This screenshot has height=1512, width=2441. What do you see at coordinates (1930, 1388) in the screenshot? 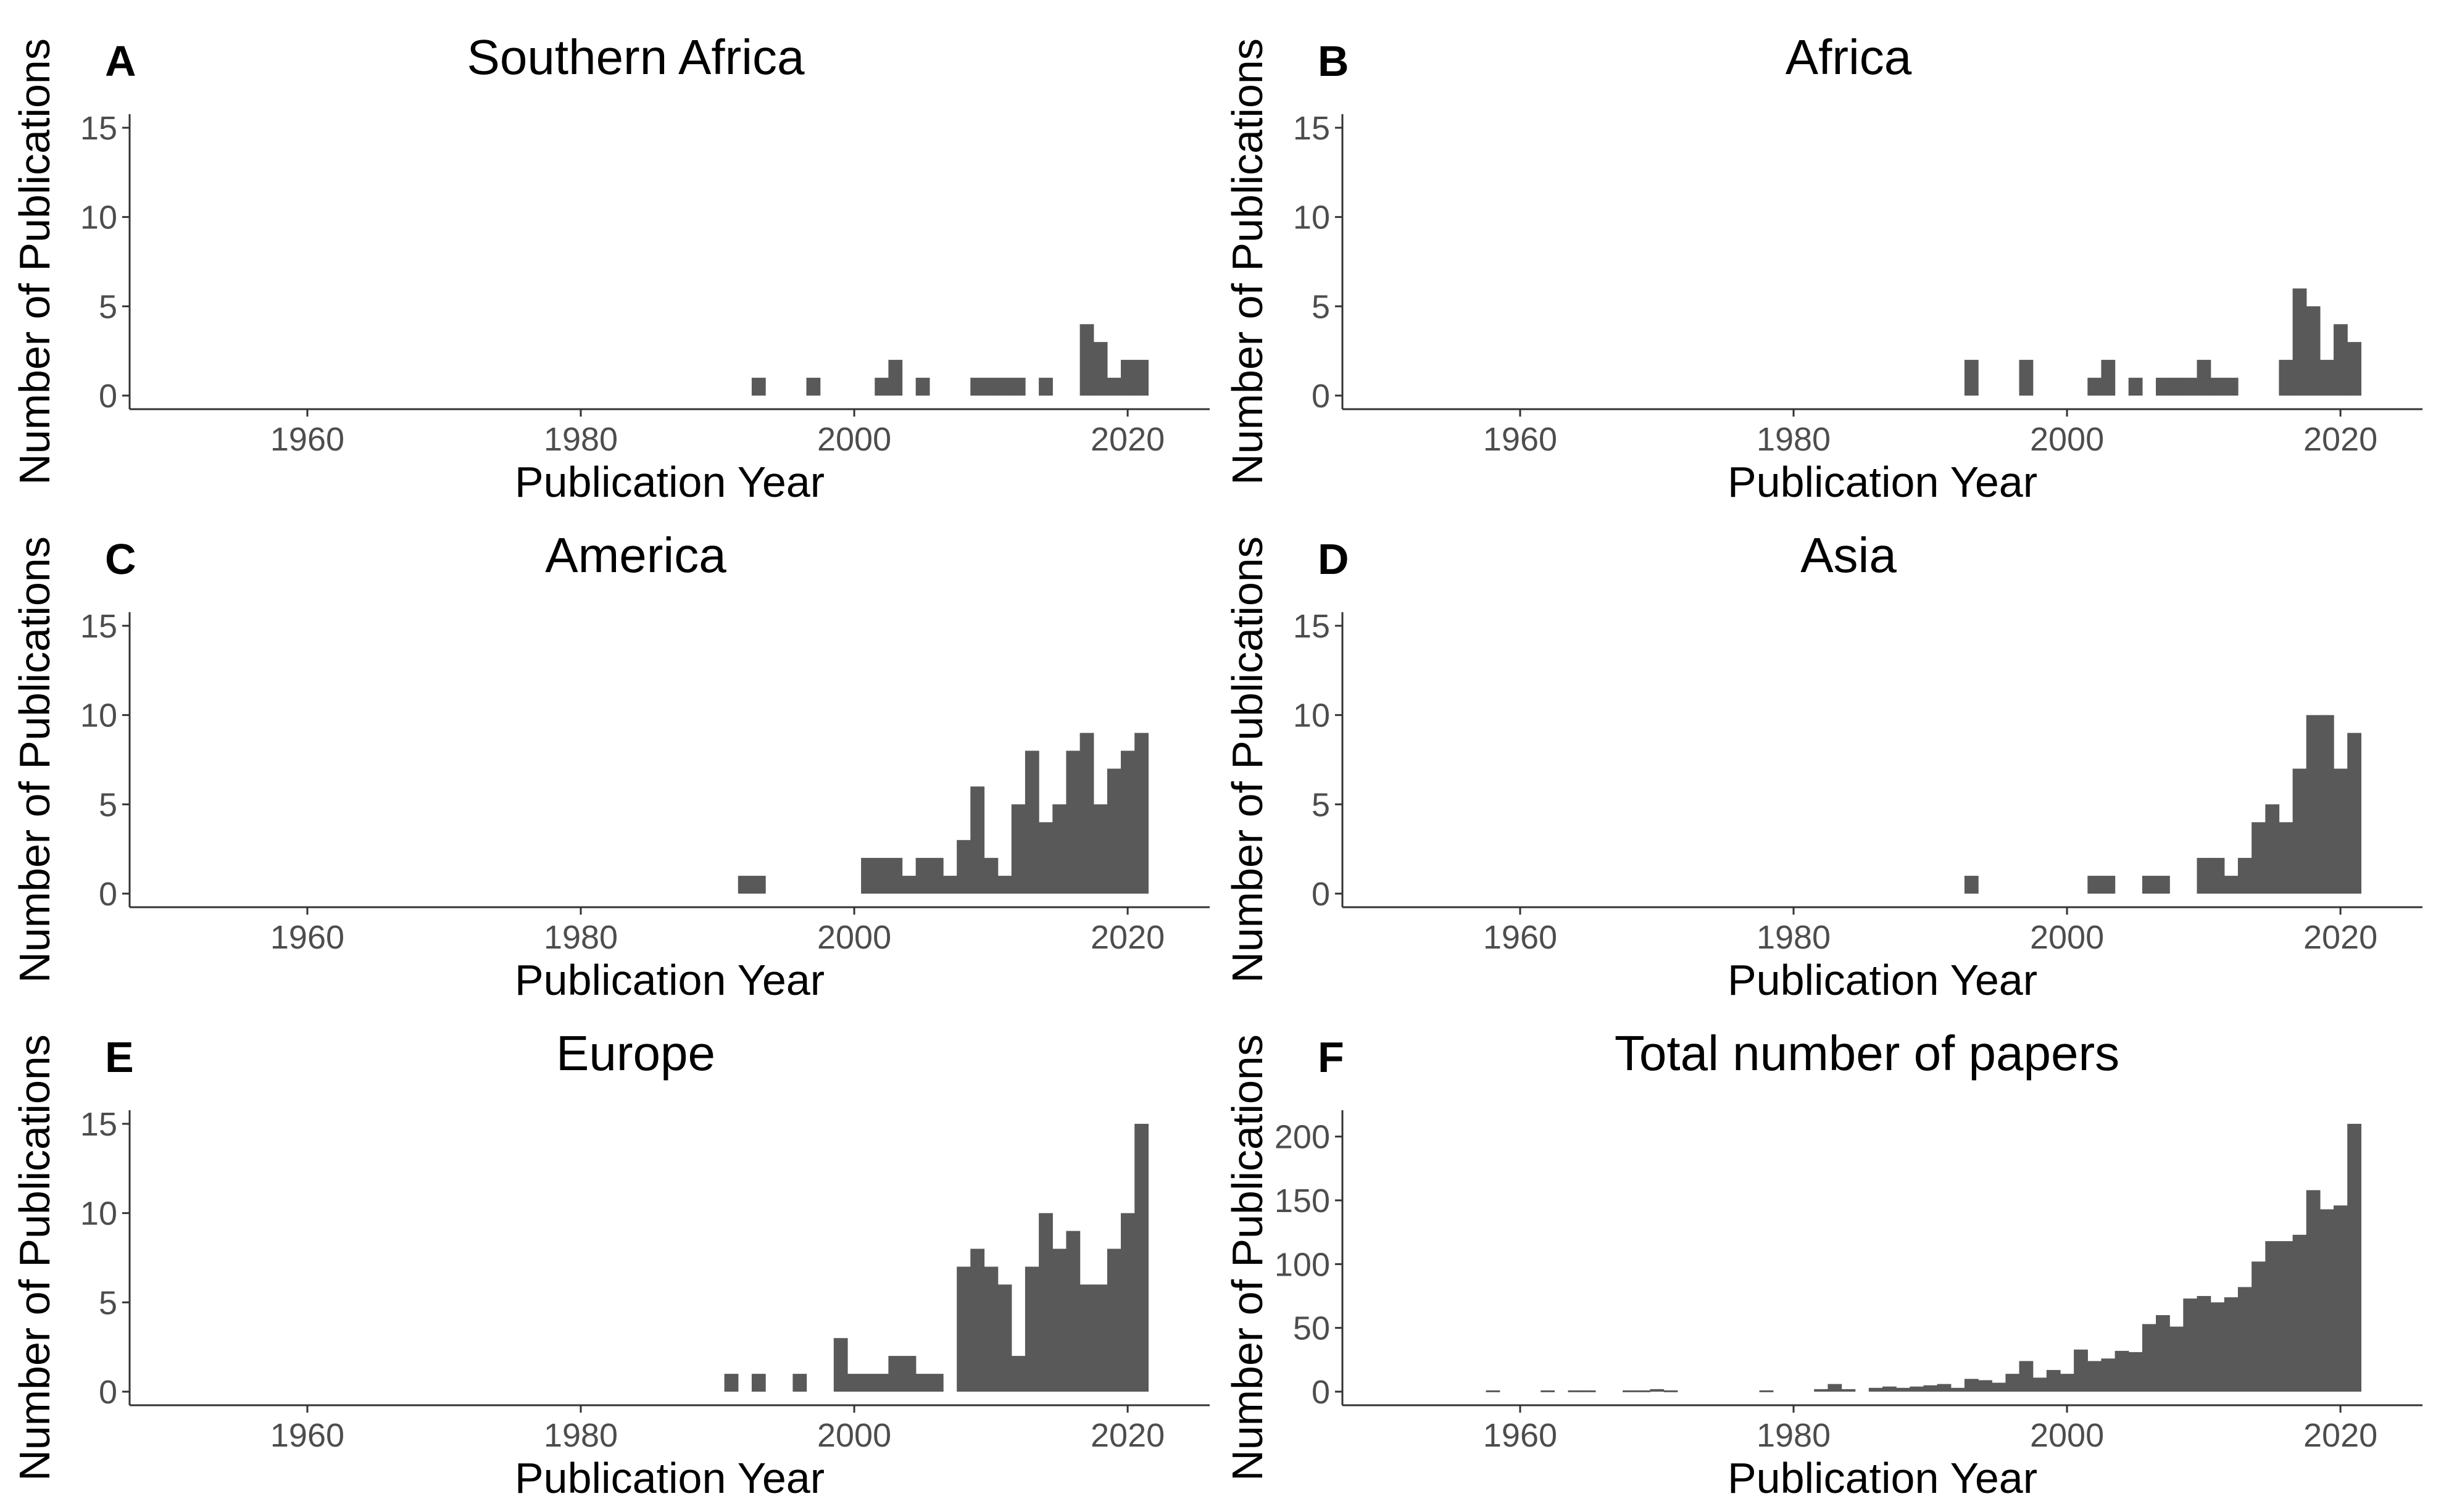
I see `bar-1990` at bounding box center [1930, 1388].